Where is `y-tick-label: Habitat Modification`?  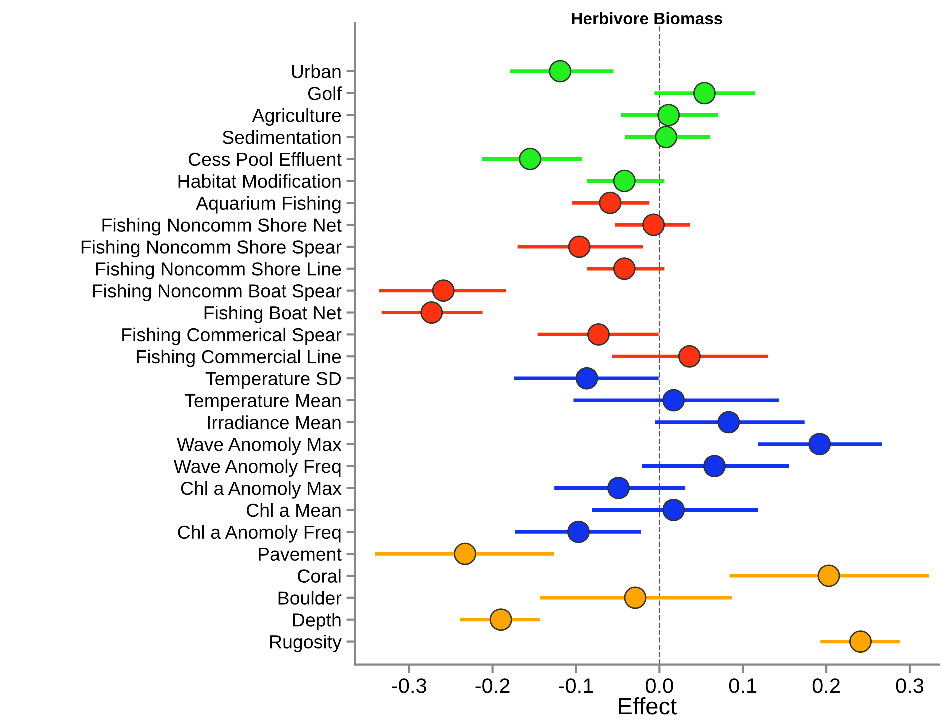
y-tick-label: Habitat Modification is located at coordinates (259, 181).